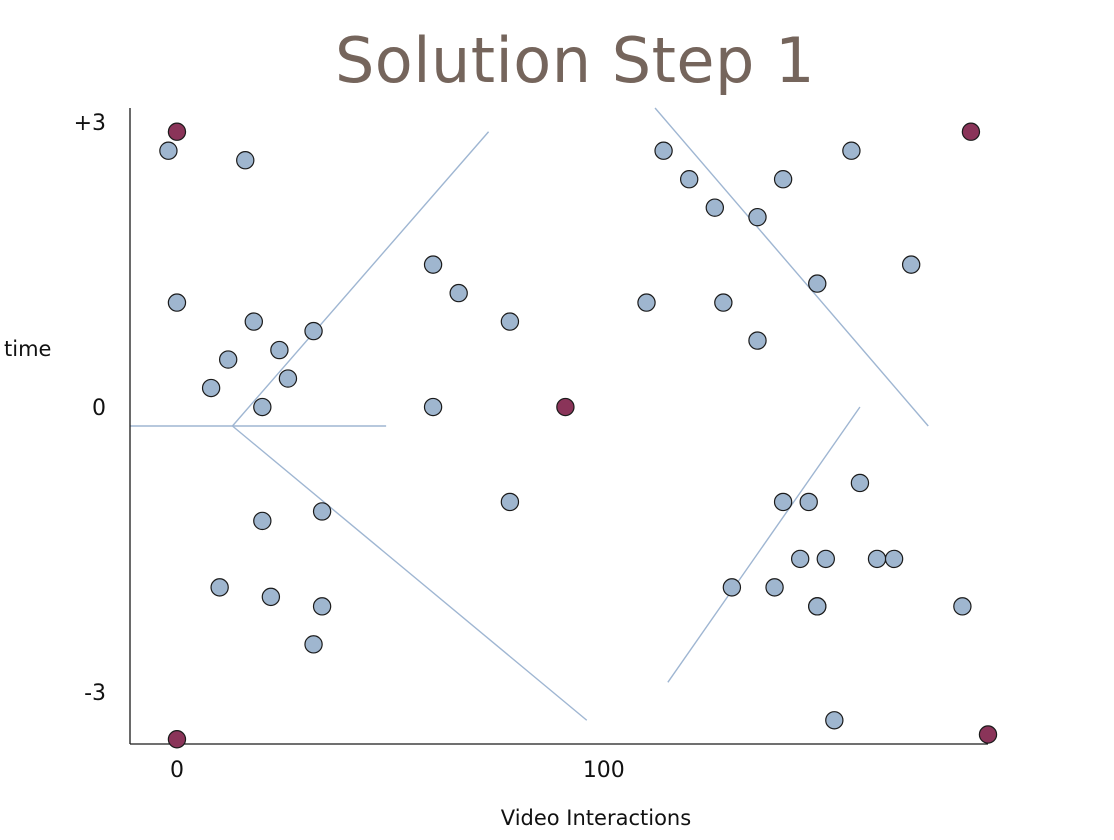 The height and width of the screenshot is (840, 1114). Describe the element at coordinates (596, 818) in the screenshot. I see `x-axis-label: Video Interactions` at that location.